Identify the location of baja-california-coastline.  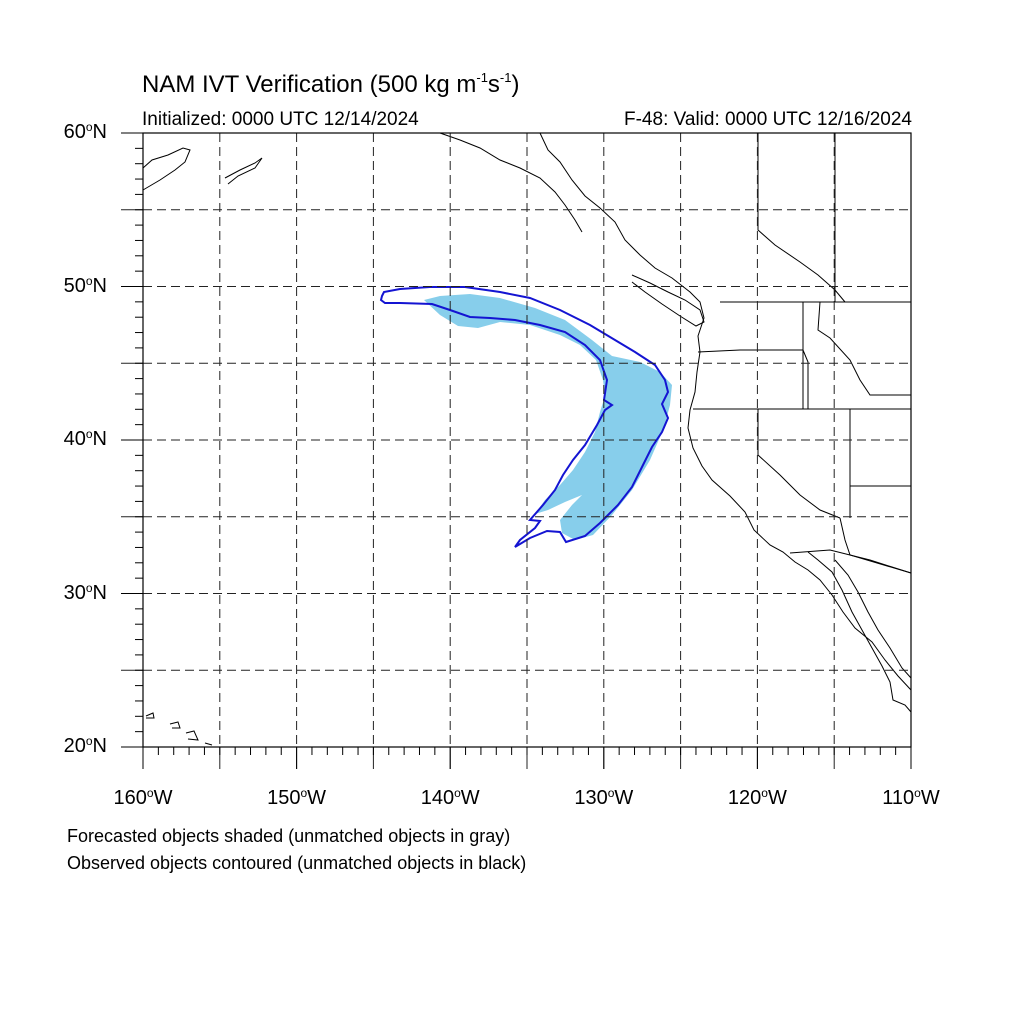
(859, 632).